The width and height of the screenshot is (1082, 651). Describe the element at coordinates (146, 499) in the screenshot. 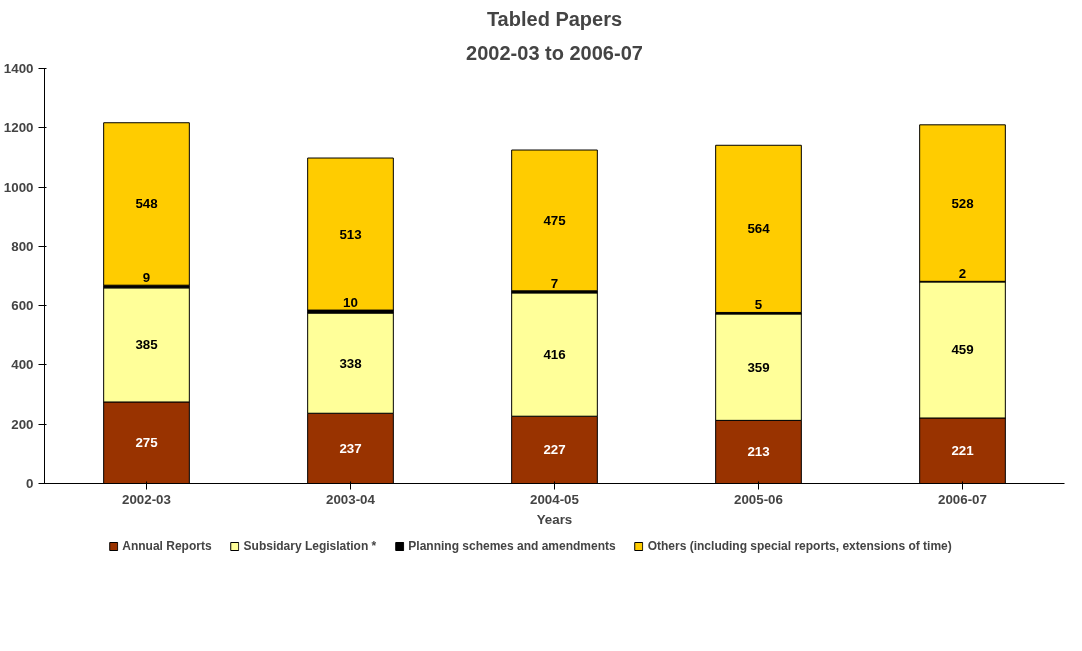

I see `x-tick-label: 2002-03` at that location.